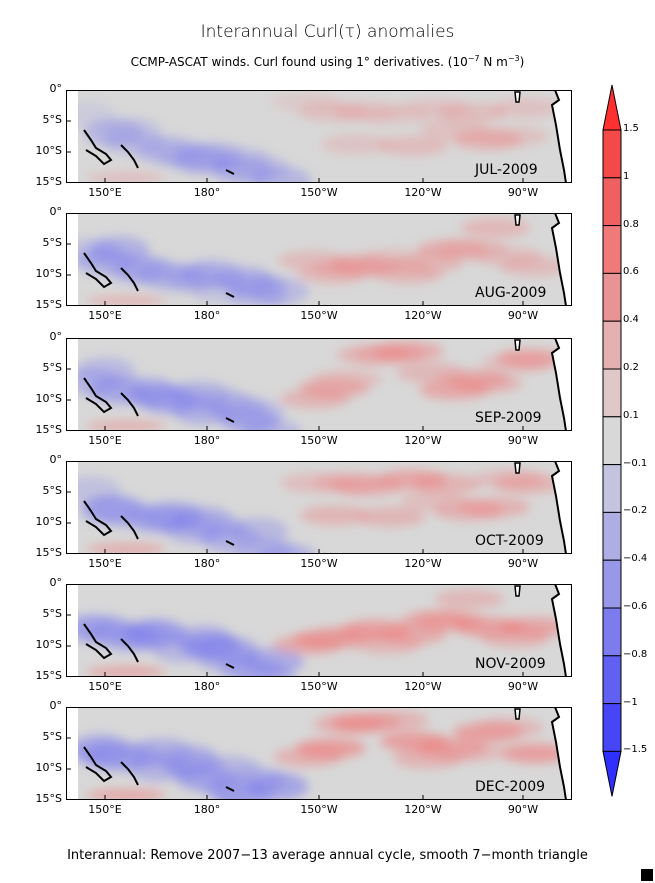 This screenshot has width=655, height=883. What do you see at coordinates (509, 541) in the screenshot?
I see `month-label: OCT-2009` at bounding box center [509, 541].